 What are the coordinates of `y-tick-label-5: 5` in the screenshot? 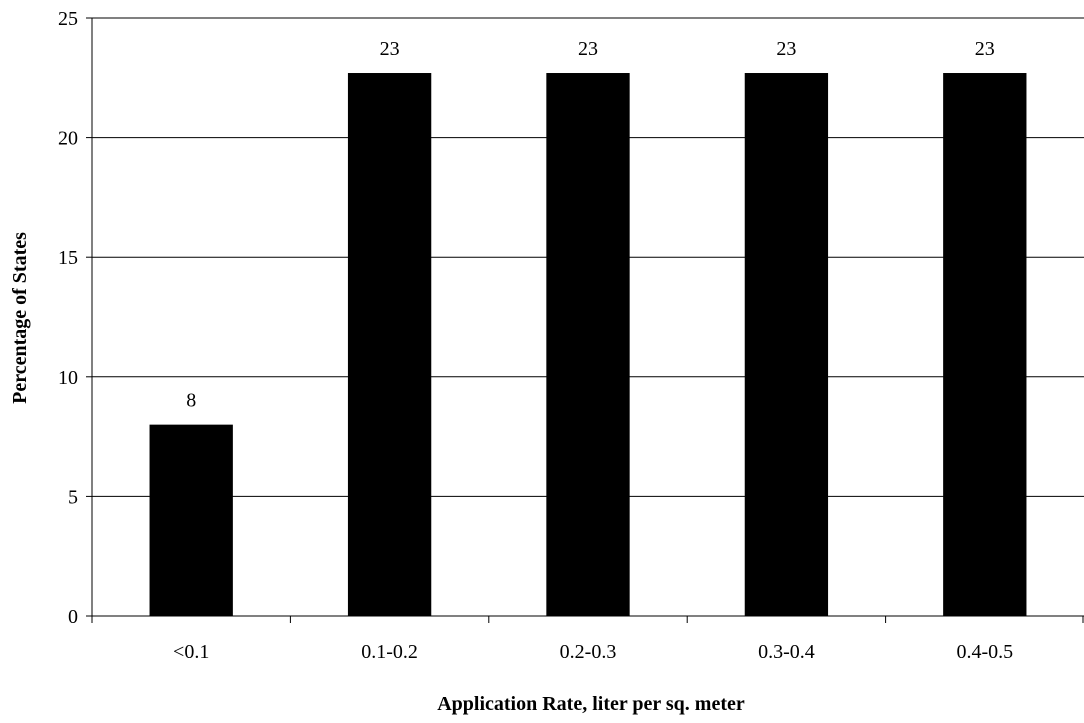 It's located at (73, 497).